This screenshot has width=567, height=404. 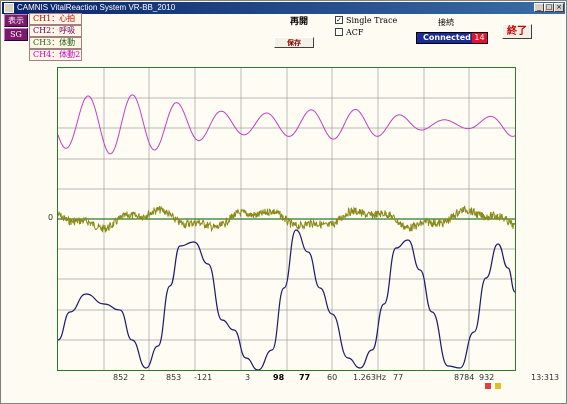 I want to click on bottom-readout-1: 2, so click(x=143, y=377).